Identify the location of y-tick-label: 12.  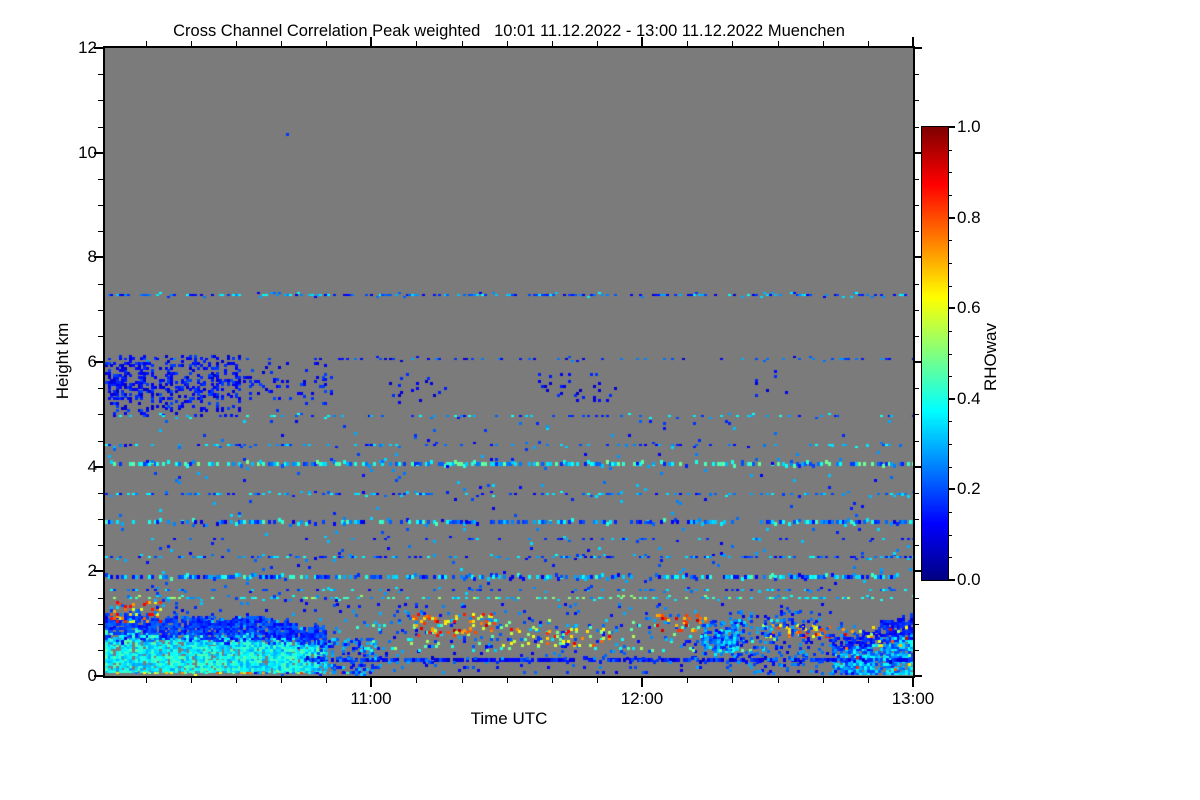
(87, 47).